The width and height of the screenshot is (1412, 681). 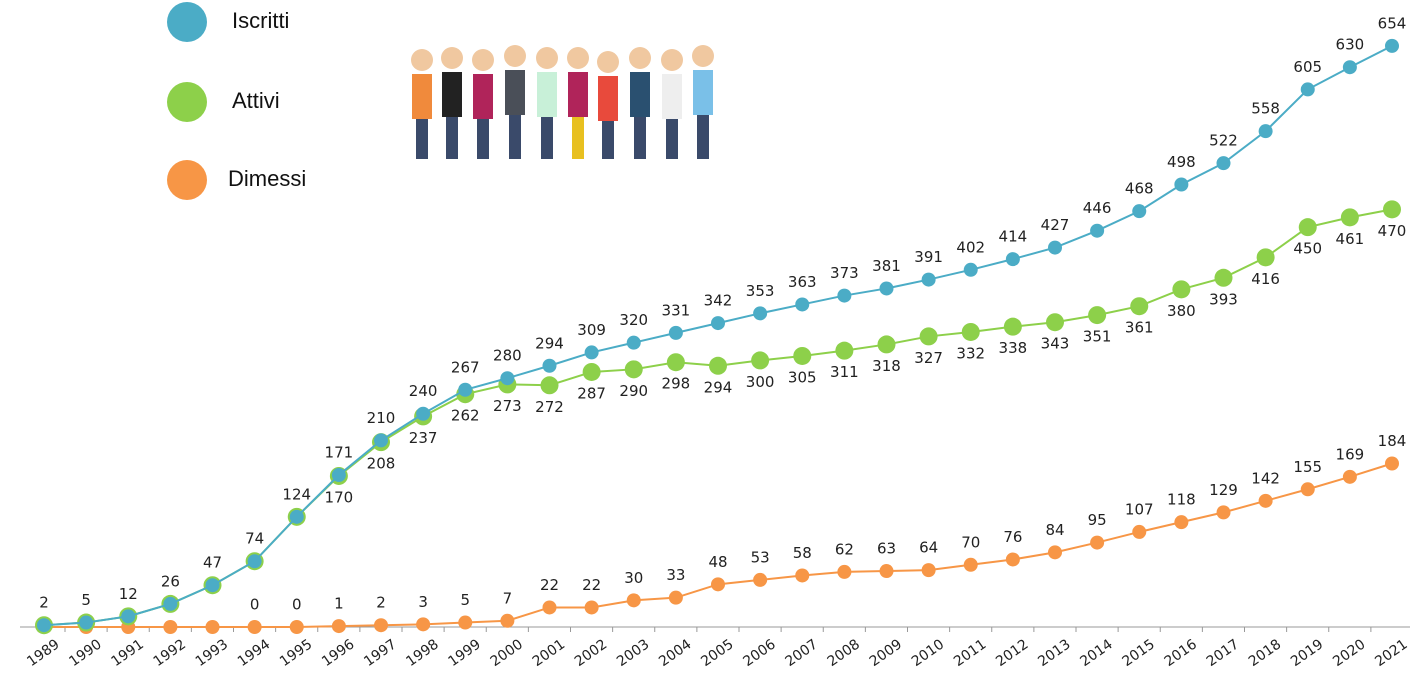 What do you see at coordinates (1012, 537) in the screenshot?
I see `data-label: 76` at bounding box center [1012, 537].